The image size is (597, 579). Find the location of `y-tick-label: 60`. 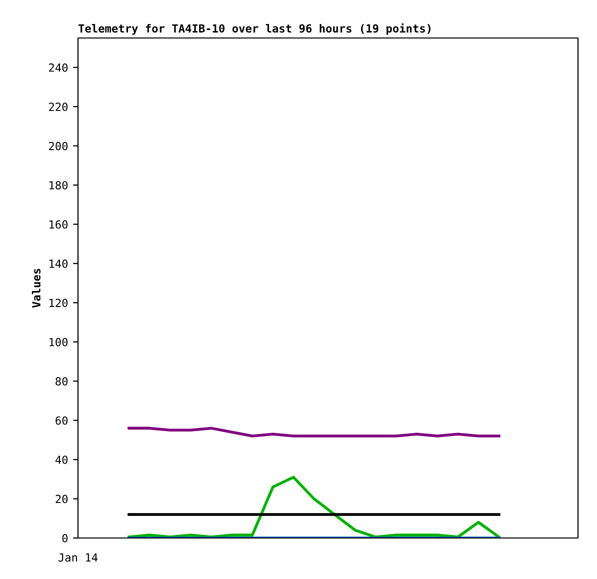

y-tick-label: 60 is located at coordinates (62, 420).